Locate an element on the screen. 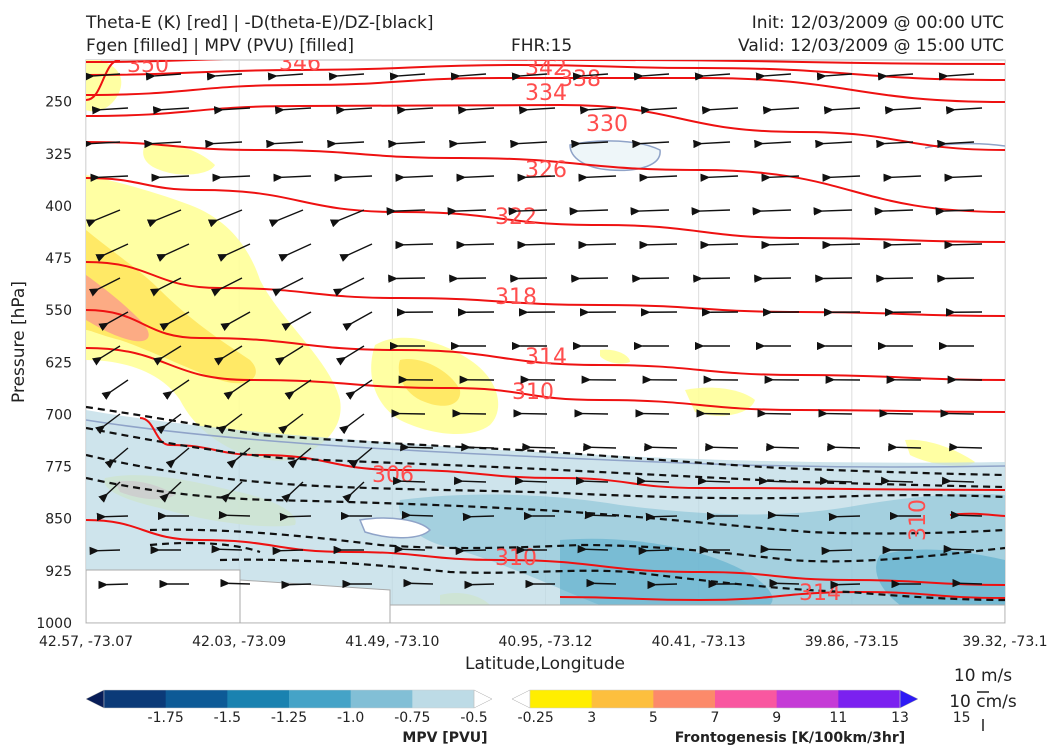 This screenshot has width=1050, height=750. terrain is located at coordinates (545, 596).